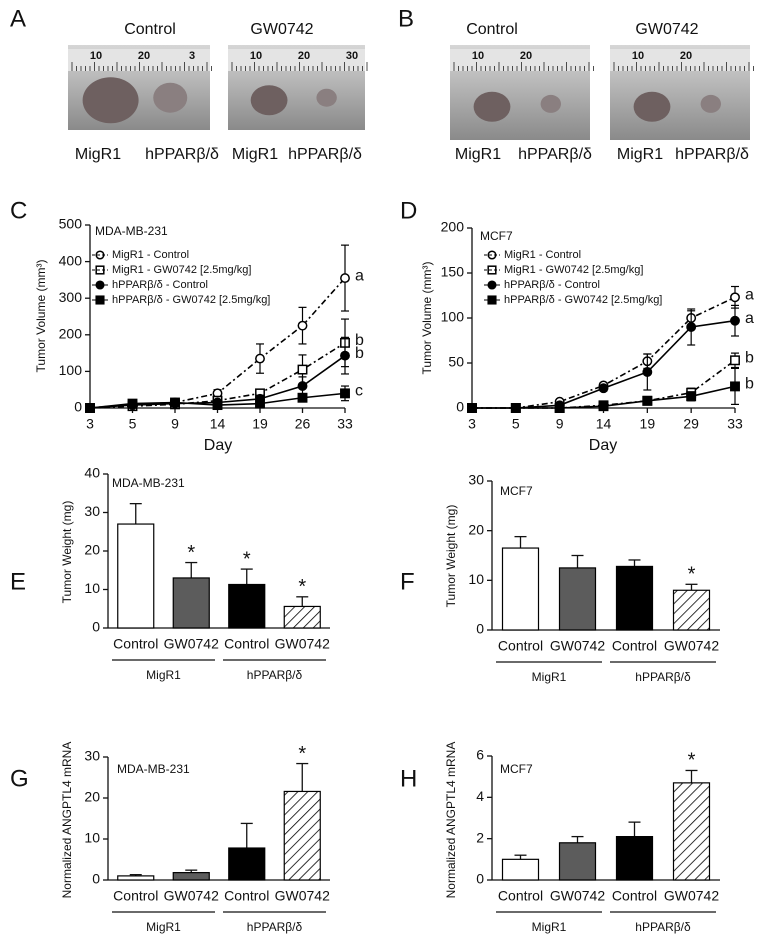 Image resolution: width=762 pixels, height=936 pixels. Describe the element at coordinates (480, 837) in the screenshot. I see `y-tick-label: 2` at that location.